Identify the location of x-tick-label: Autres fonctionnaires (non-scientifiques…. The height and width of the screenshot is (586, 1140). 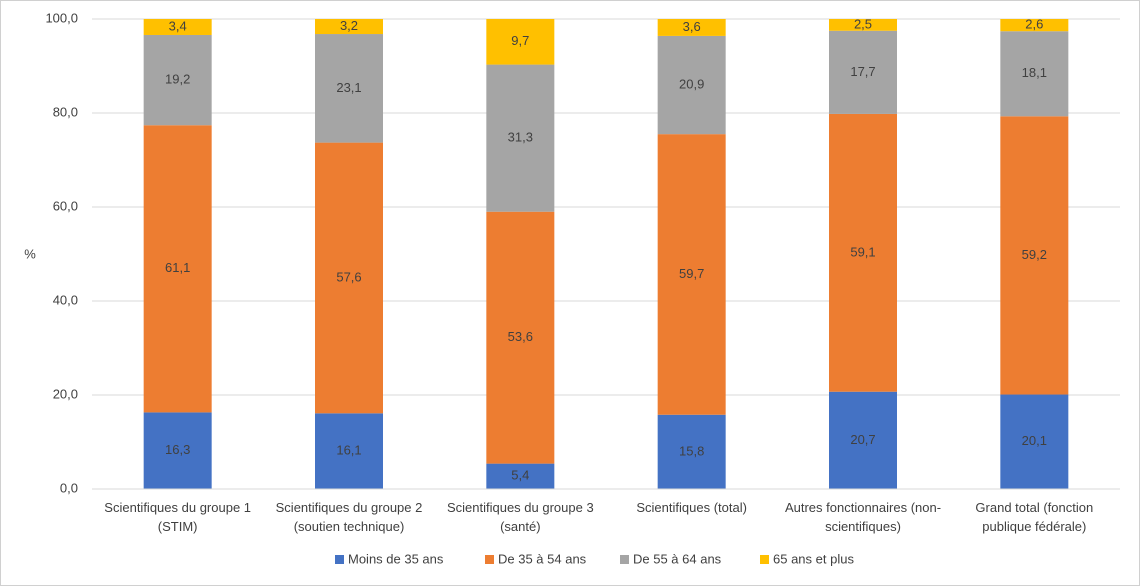
(863, 517).